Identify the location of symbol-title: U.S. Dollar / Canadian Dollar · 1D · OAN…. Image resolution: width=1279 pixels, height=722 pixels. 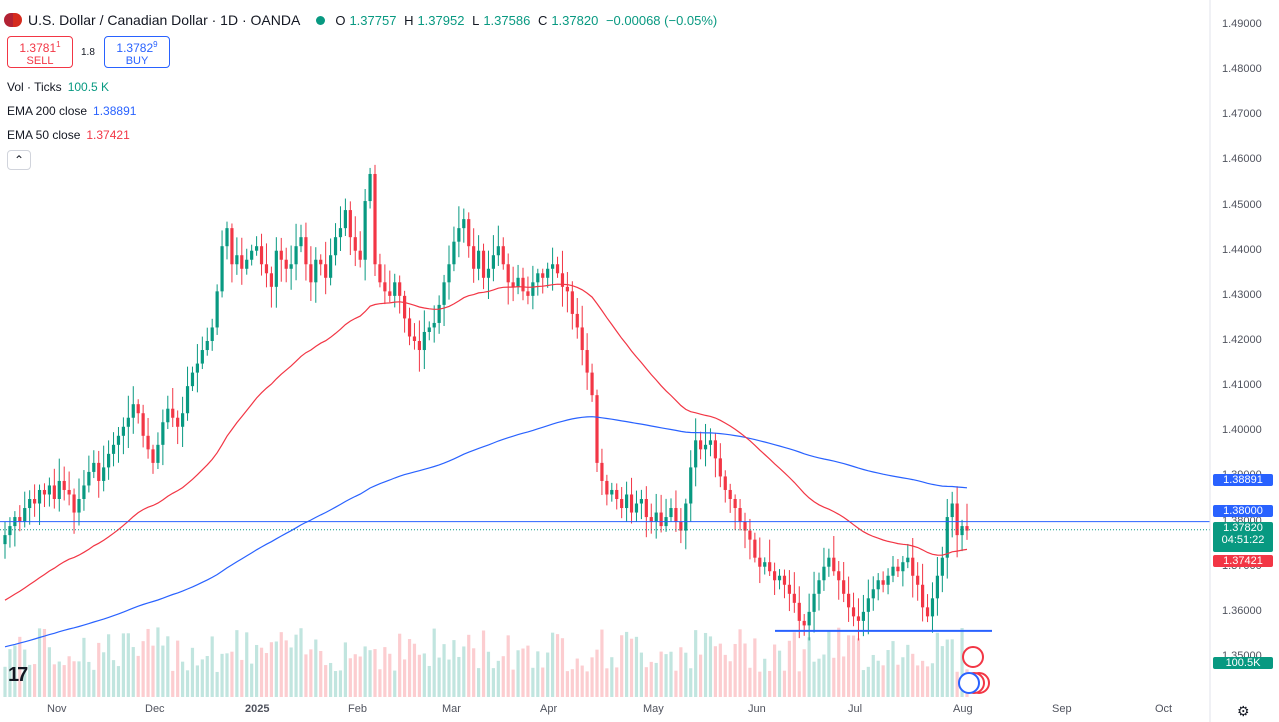
(164, 20).